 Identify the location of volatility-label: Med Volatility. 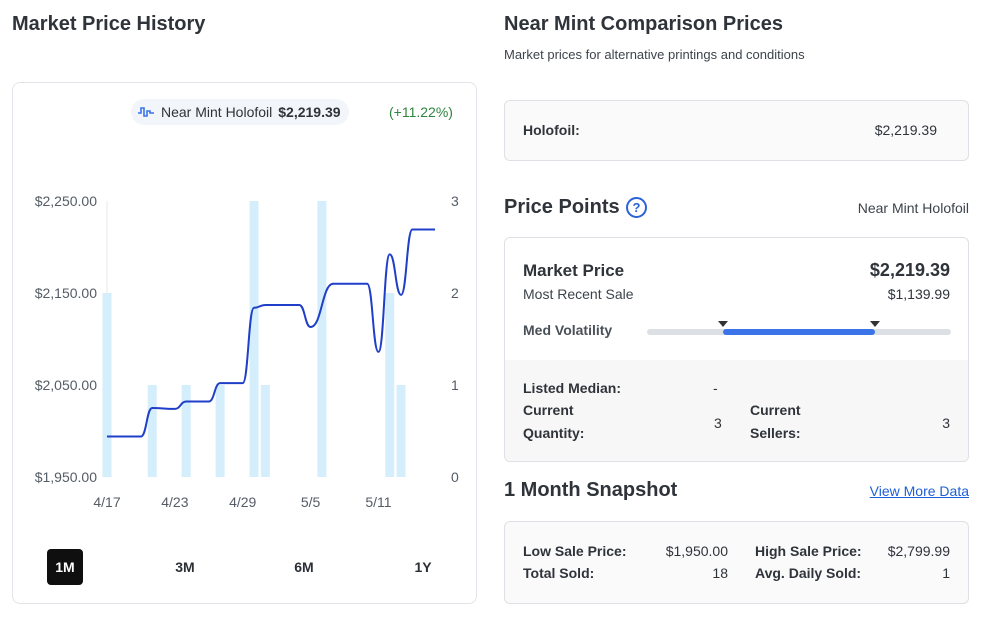
(568, 330).